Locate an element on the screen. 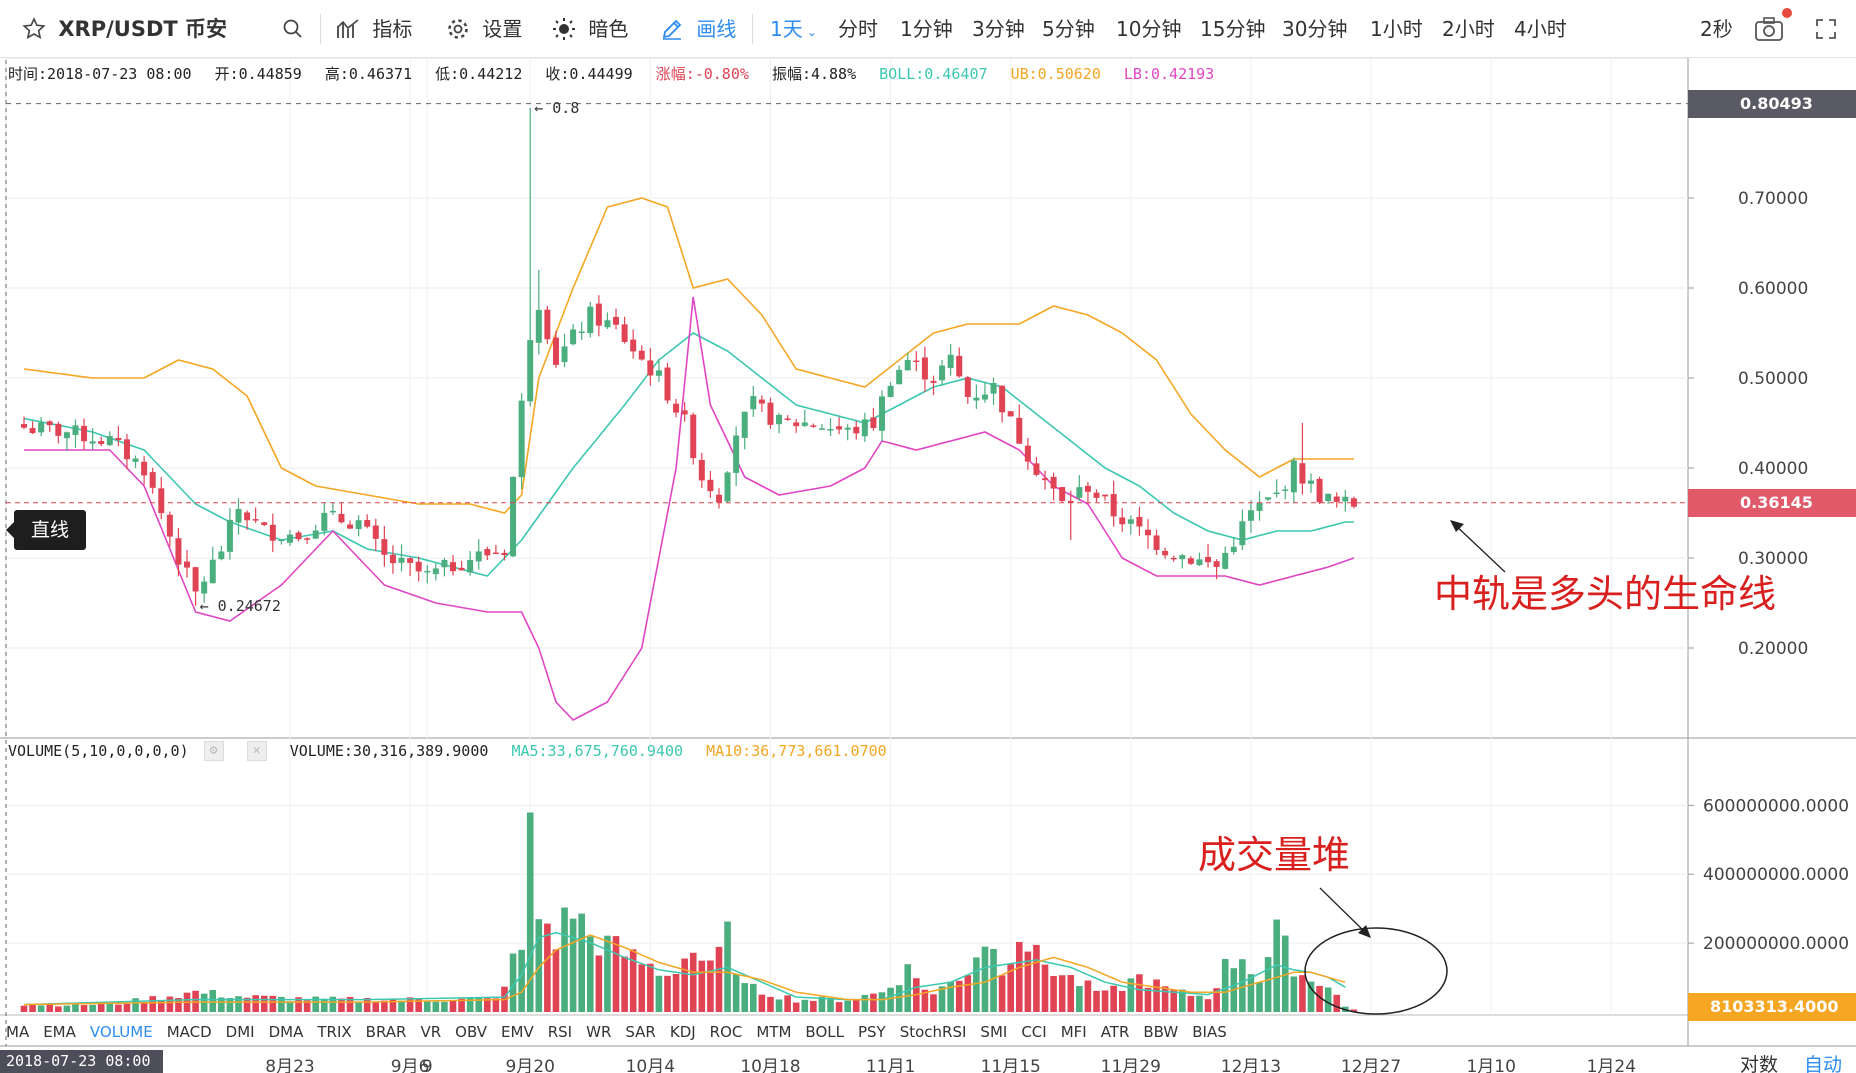 This screenshot has width=1856, height=1073. interval-6: 15分钟 is located at coordinates (1232, 29).